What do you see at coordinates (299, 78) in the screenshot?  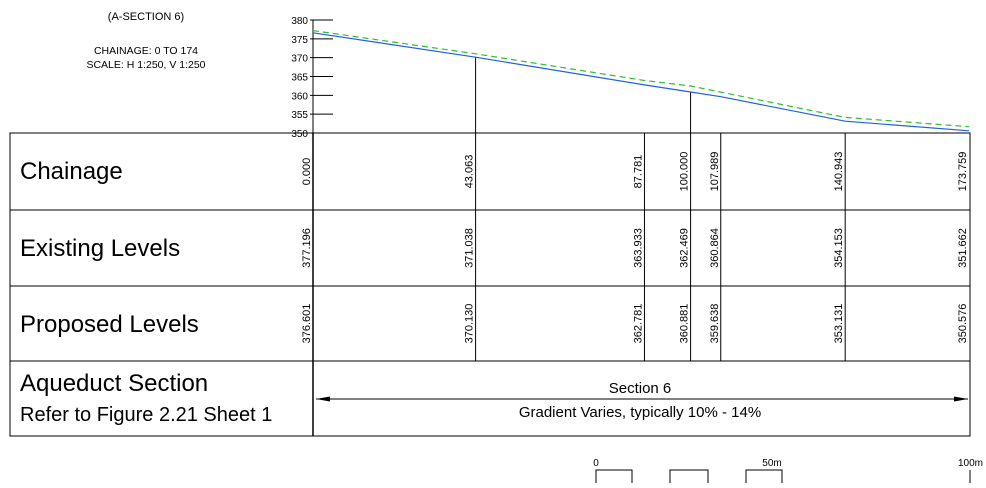 I see `y-tick-label: 365` at bounding box center [299, 78].